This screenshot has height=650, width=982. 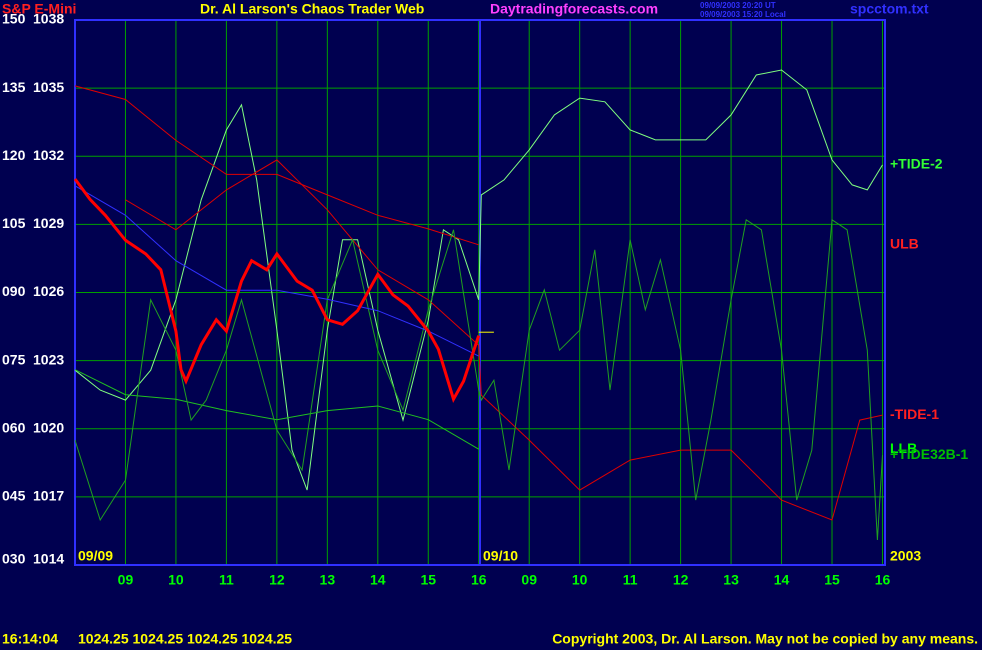 I want to click on symbol: S&P E-Mini, so click(x=39, y=9).